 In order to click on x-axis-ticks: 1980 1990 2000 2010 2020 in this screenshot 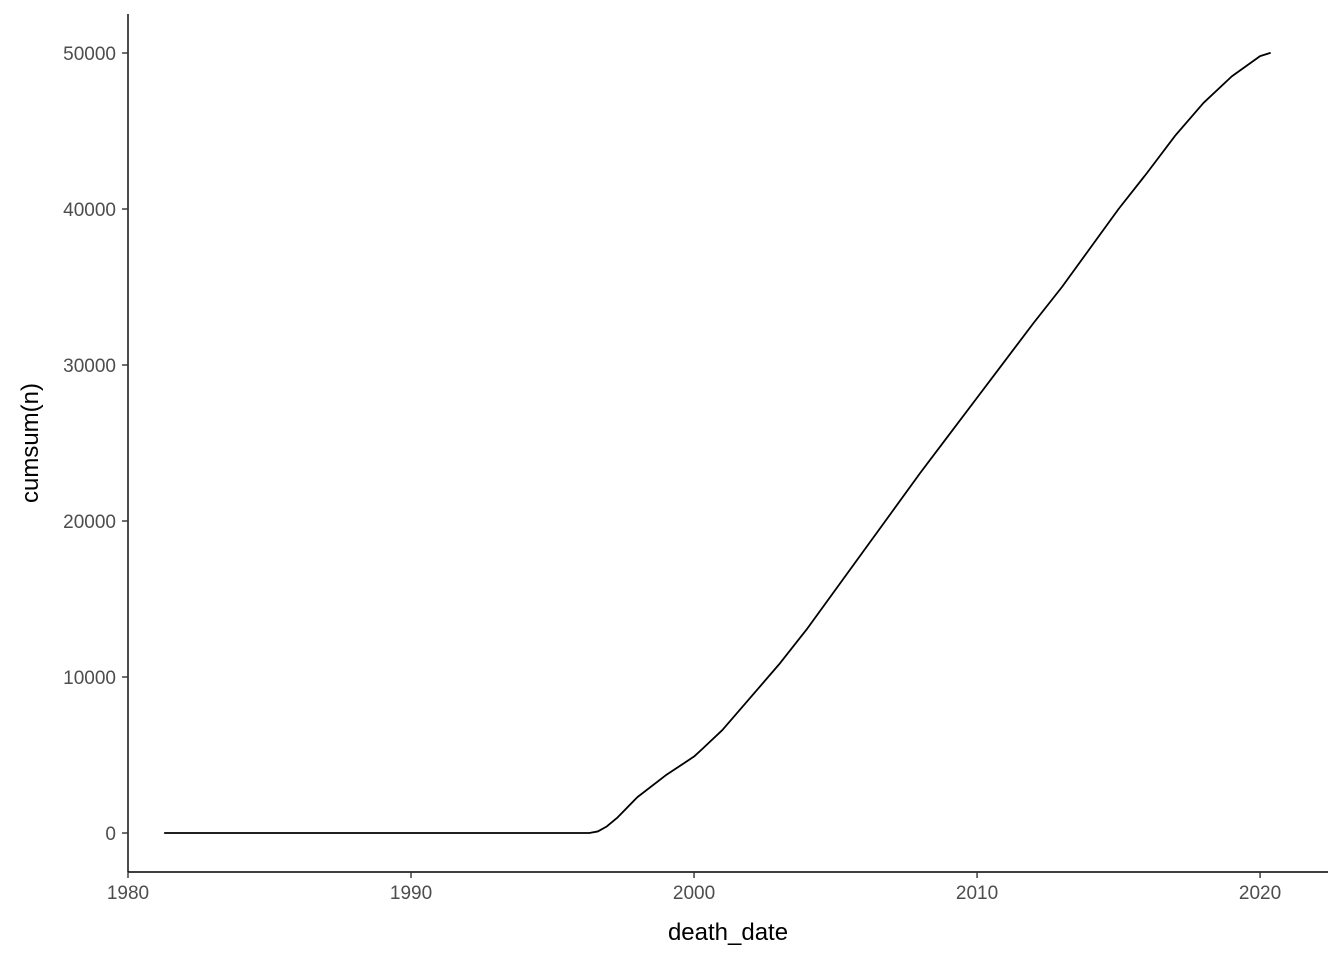, I will do `click(694, 888)`.